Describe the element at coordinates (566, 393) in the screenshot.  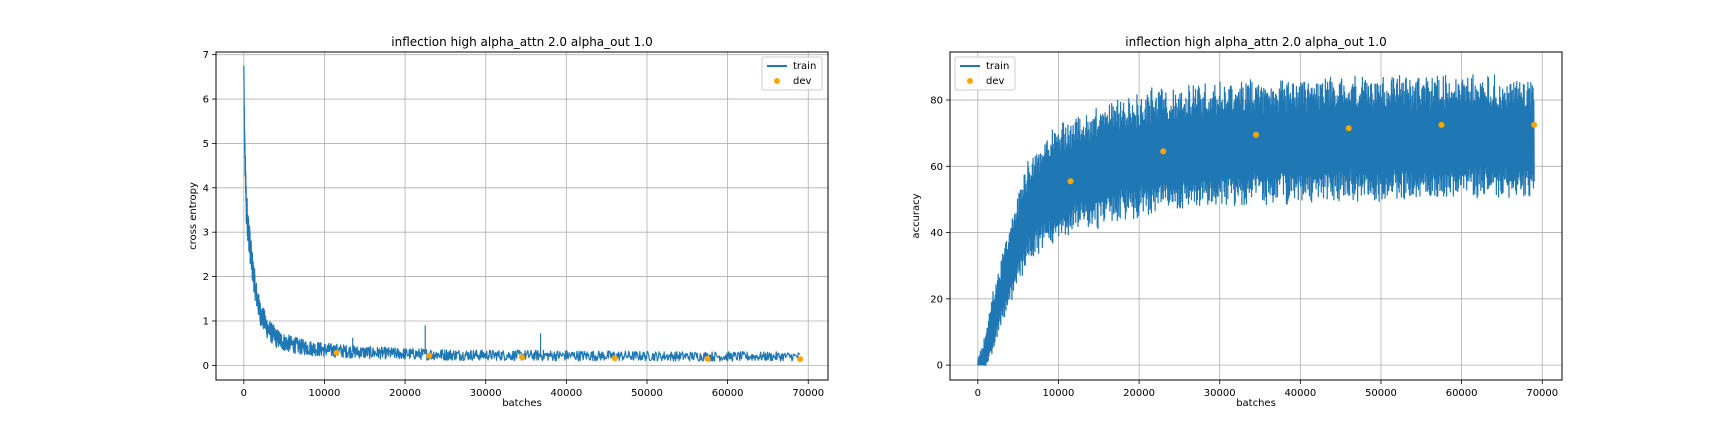
I see `loss-x-tick-label: 40000` at that location.